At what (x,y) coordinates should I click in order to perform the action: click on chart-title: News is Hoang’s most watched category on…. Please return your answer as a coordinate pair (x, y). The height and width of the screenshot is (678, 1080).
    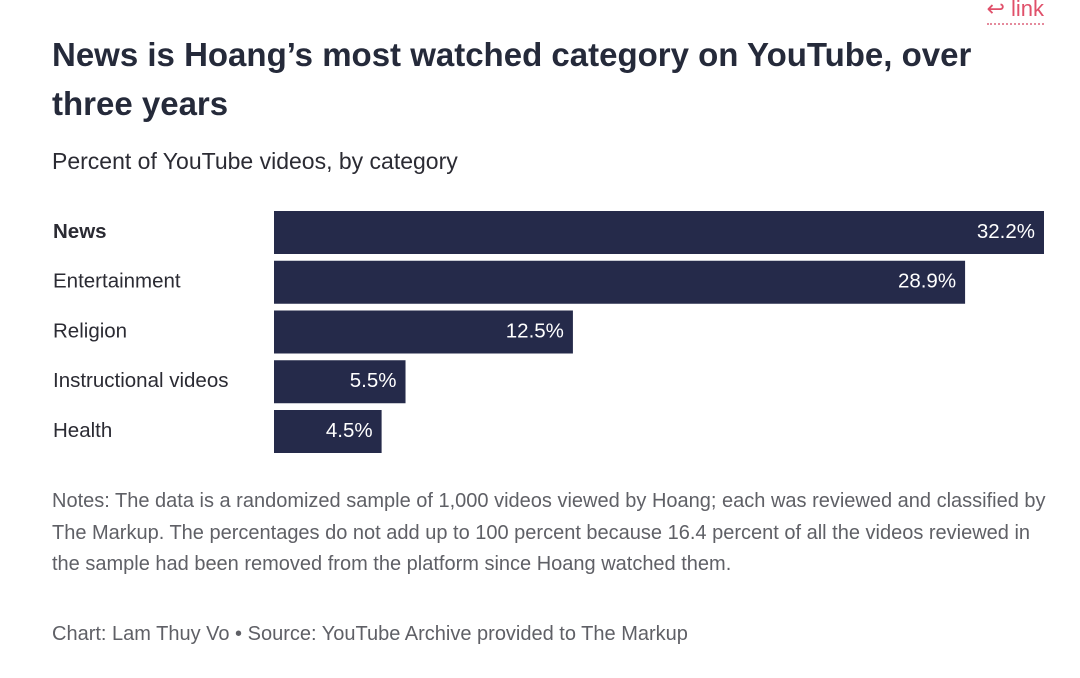
    Looking at the image, I should click on (512, 79).